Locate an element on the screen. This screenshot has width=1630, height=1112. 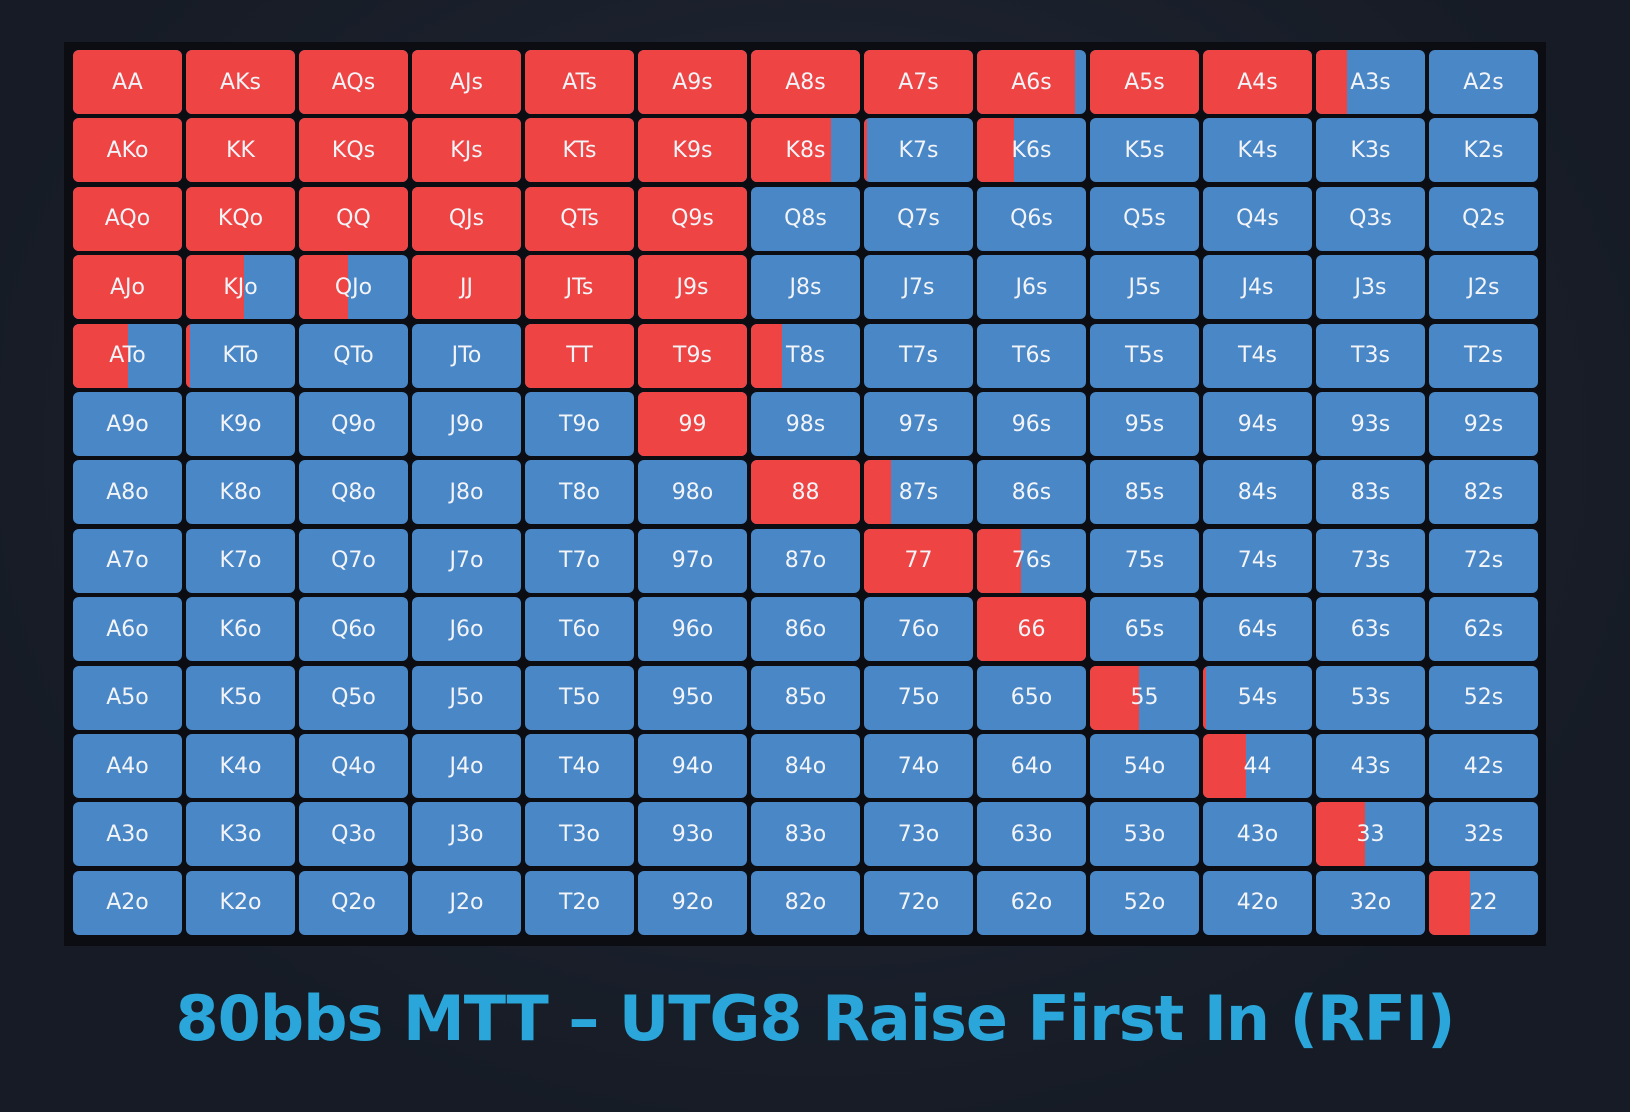
hand-cell: Q4o is located at coordinates (353, 766).